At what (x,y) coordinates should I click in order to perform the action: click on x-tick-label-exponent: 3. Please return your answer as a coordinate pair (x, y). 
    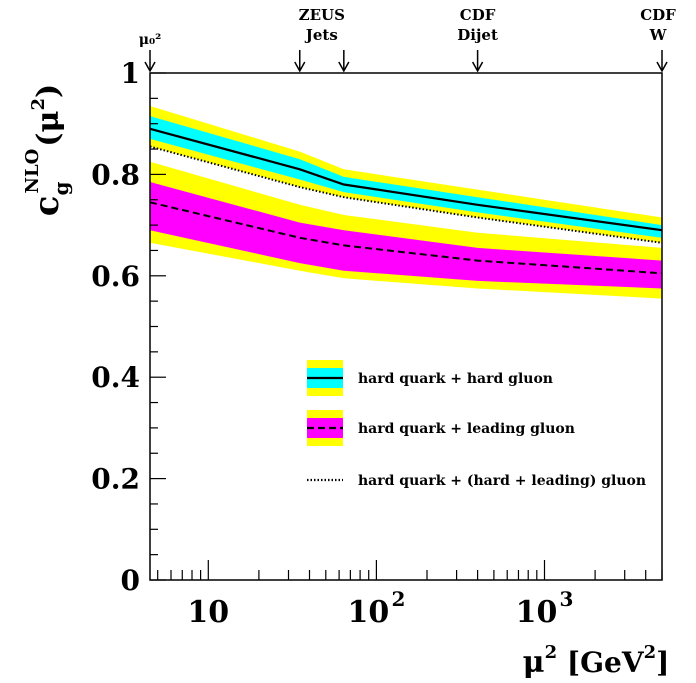
    Looking at the image, I should click on (567, 599).